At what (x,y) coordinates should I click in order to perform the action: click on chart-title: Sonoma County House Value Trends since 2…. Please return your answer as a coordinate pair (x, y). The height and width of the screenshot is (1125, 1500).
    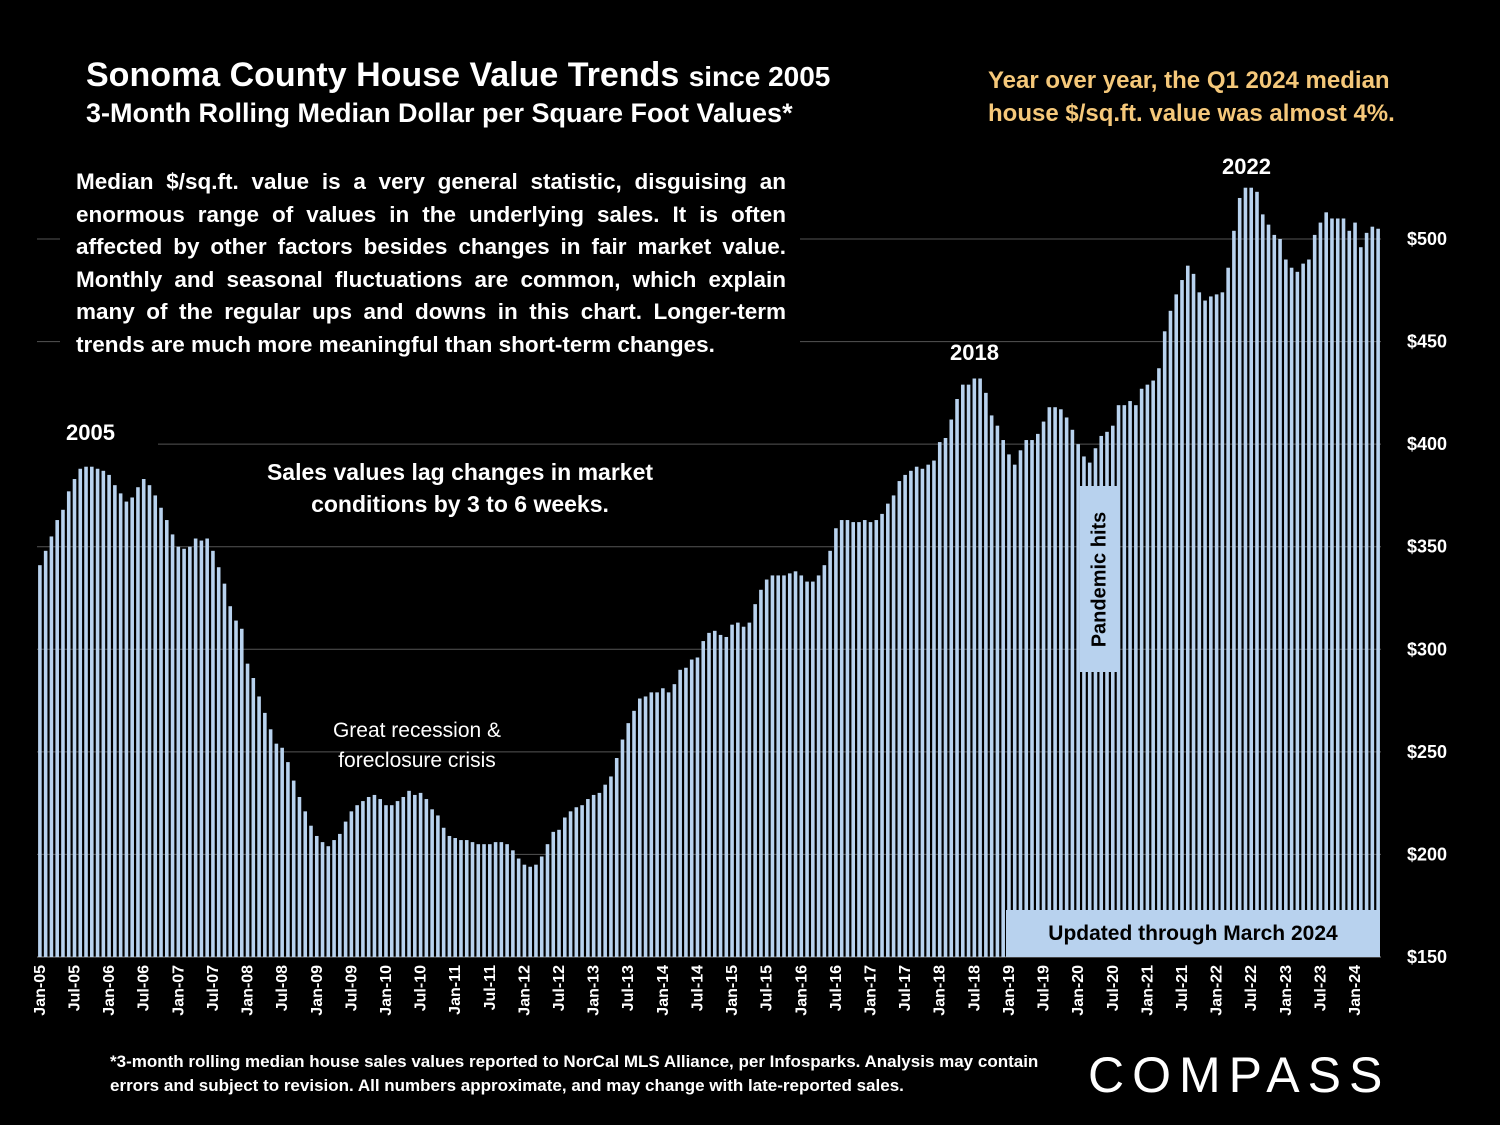
    Looking at the image, I should click on (458, 75).